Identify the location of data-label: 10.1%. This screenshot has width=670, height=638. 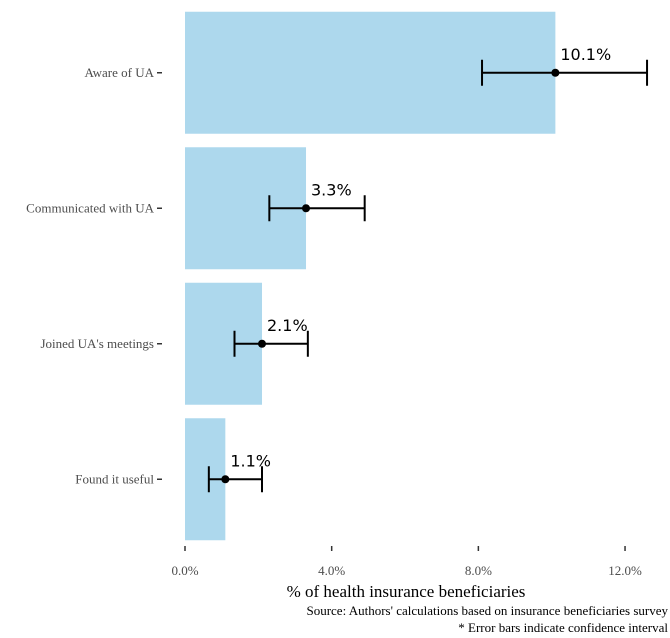
(585, 54).